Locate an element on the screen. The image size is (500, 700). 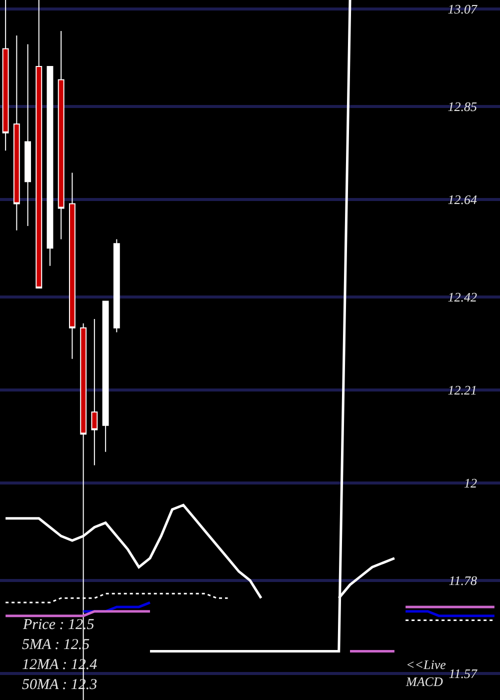
y-tick-label: 11.57 is located at coordinates (463, 673).